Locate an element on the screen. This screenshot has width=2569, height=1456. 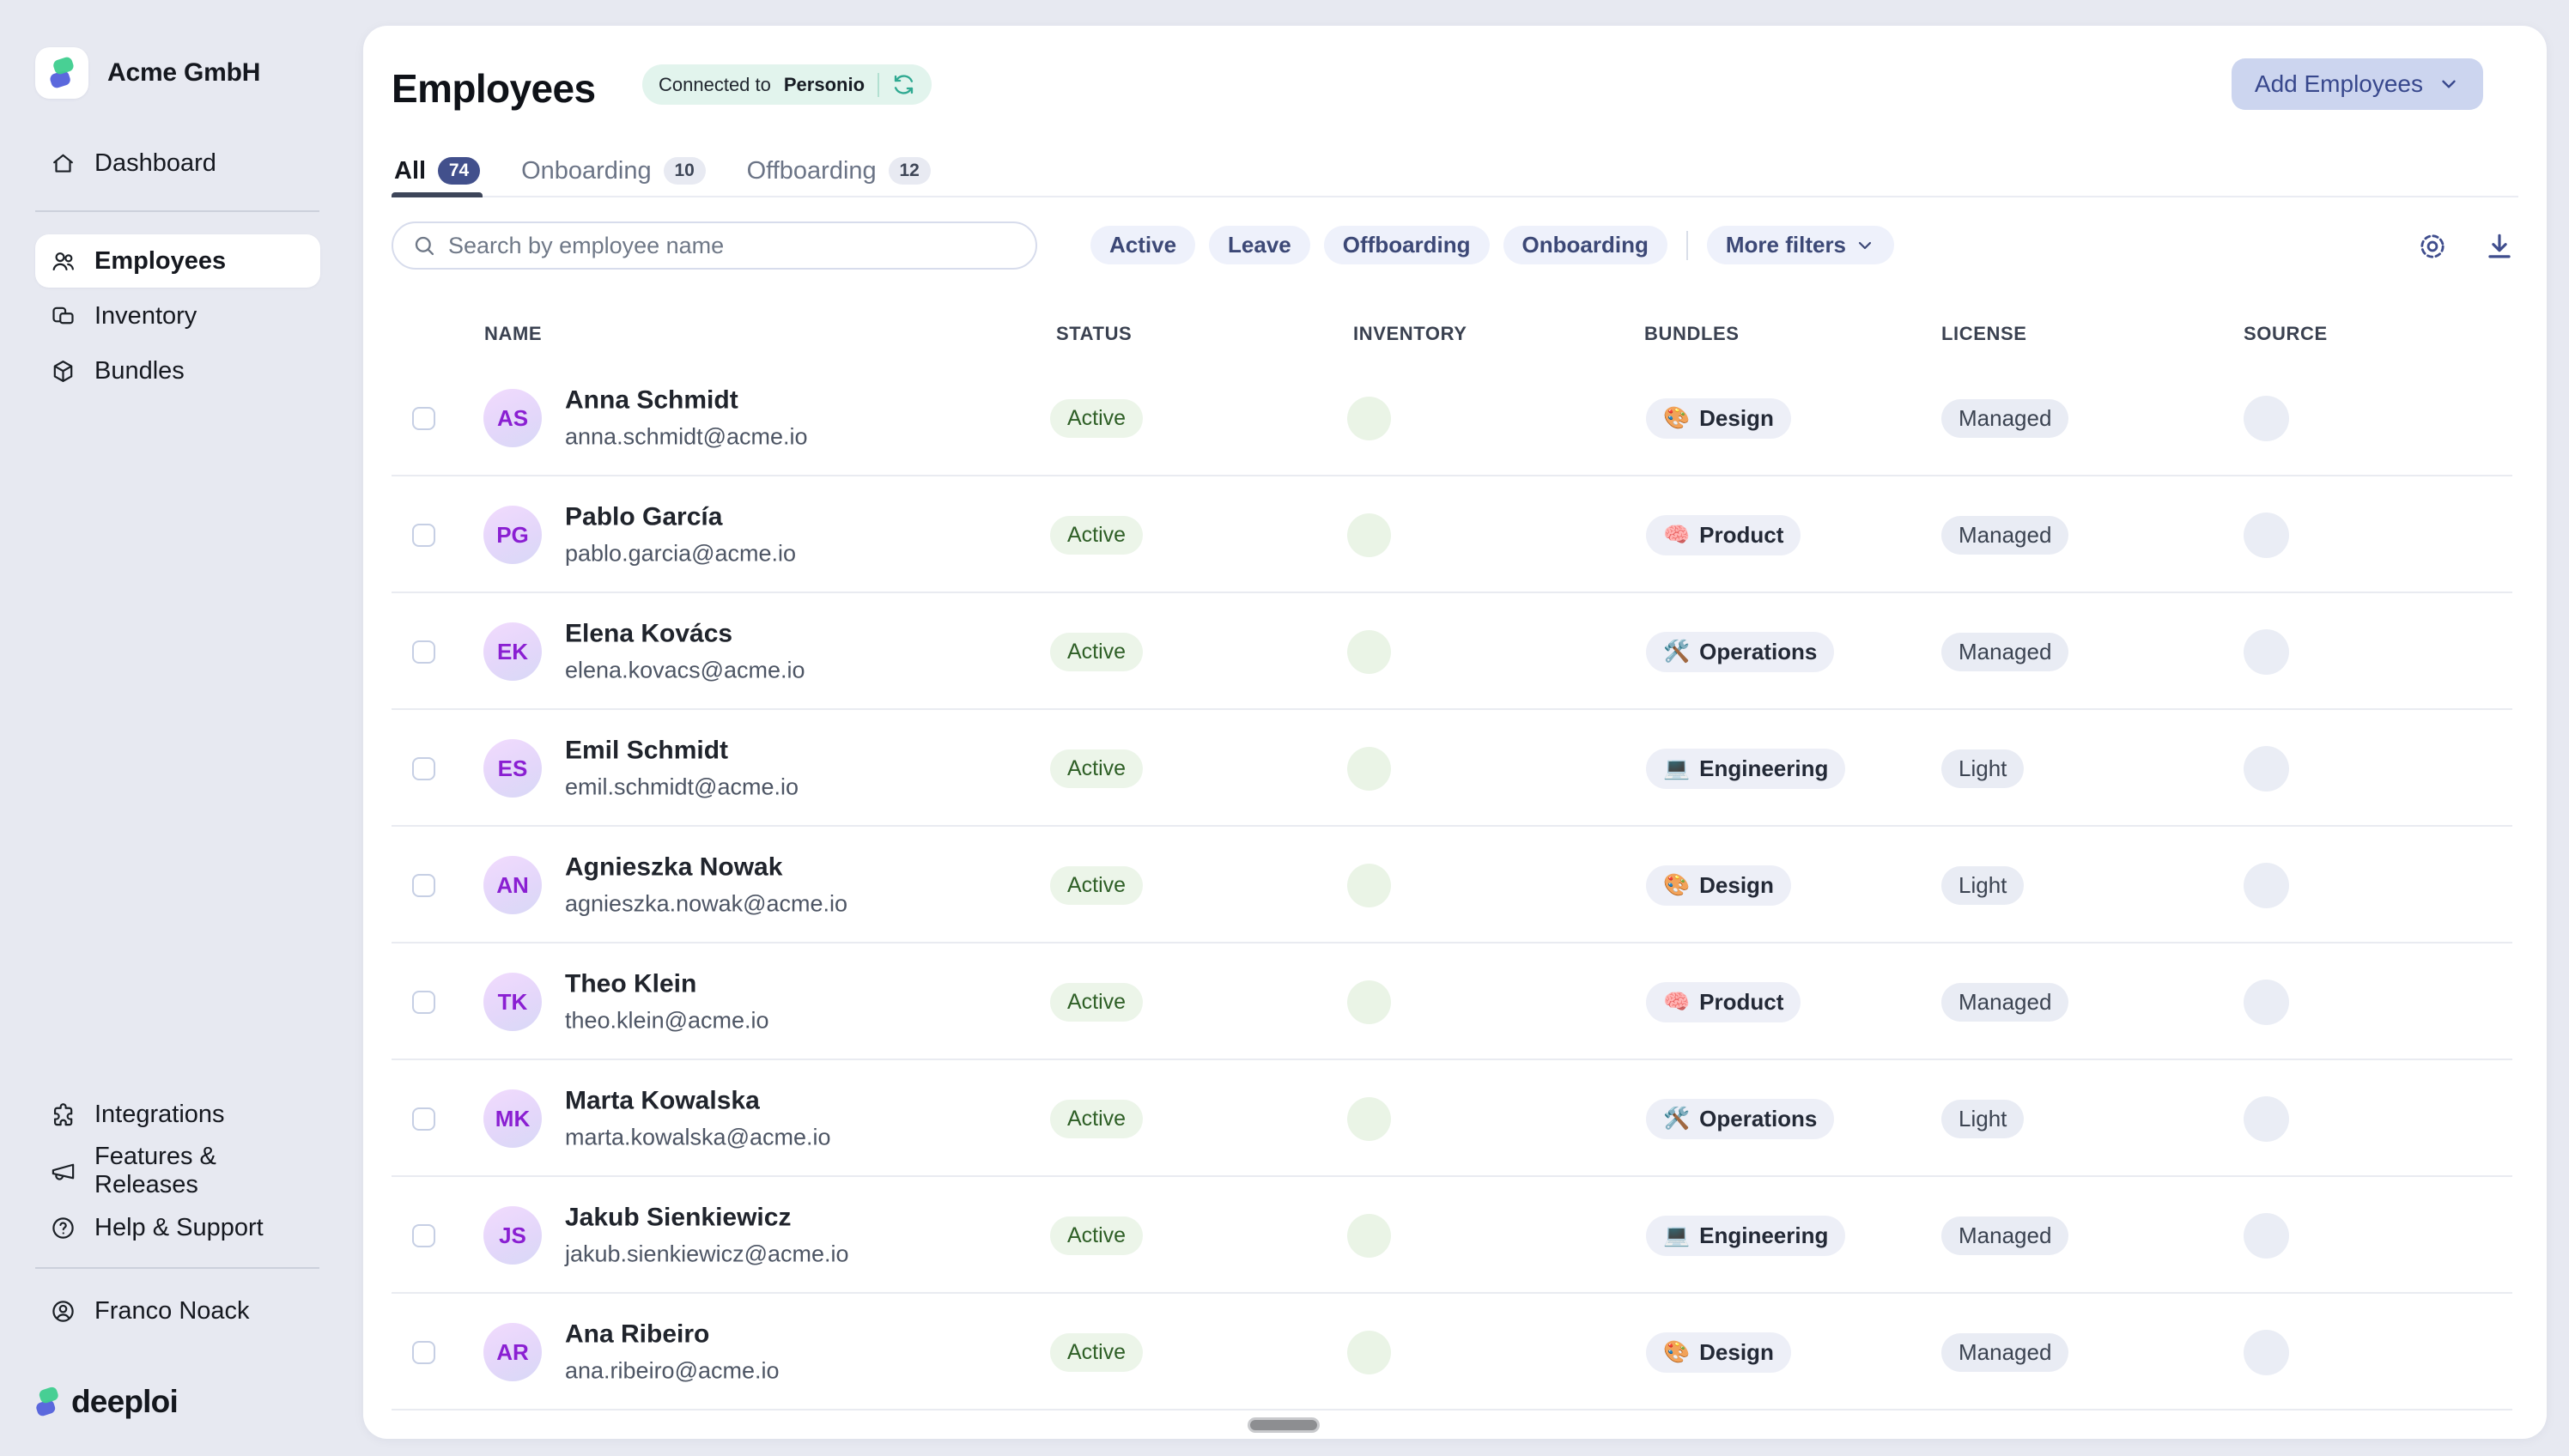
employee-name: Marta Kowalska is located at coordinates (662, 1100).